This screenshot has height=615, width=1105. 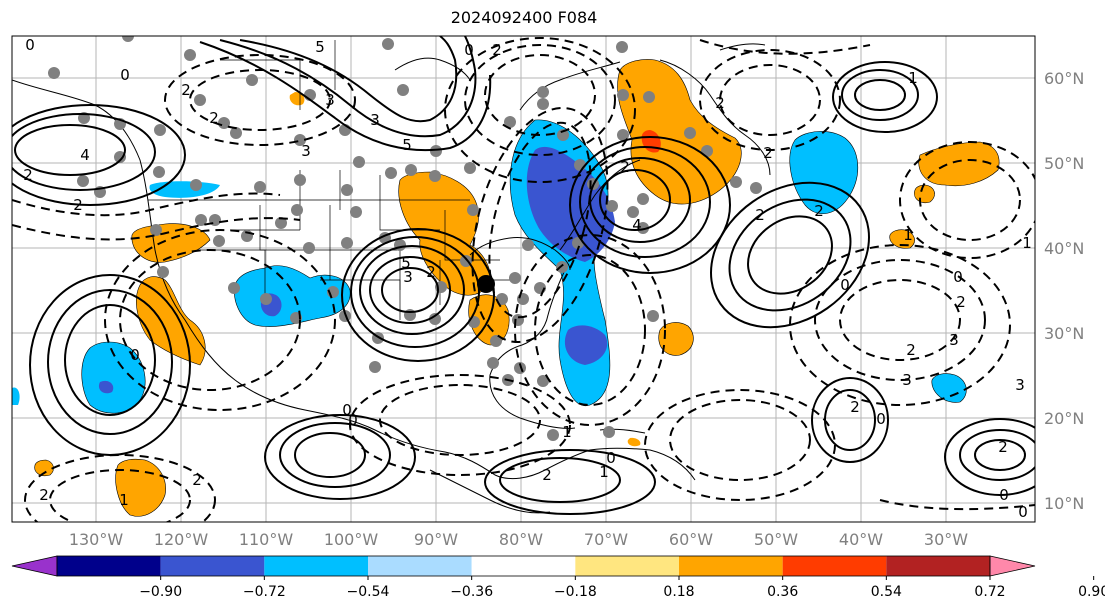 I want to click on map-title: 2024092400 F084, so click(x=524, y=17).